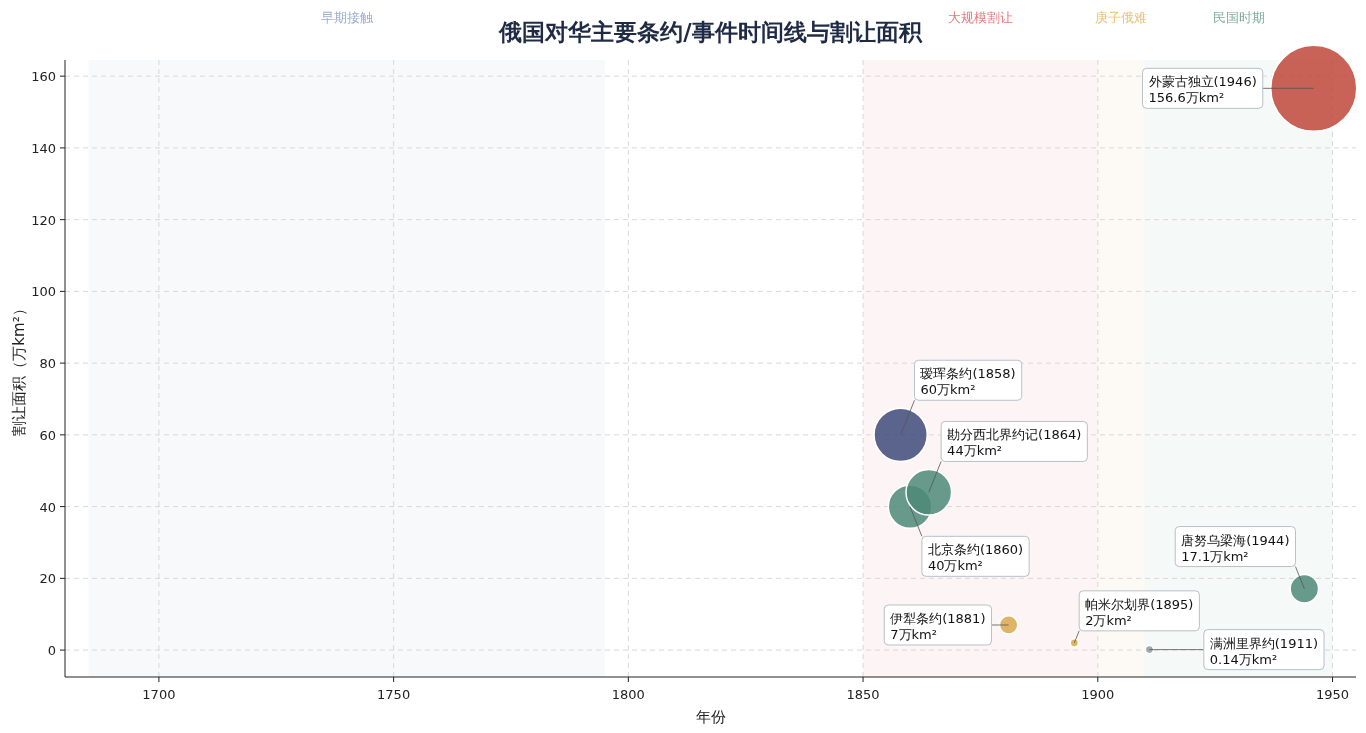  Describe the element at coordinates (975, 558) in the screenshot. I see `annotation: 北京条约(1860) 40万km²` at that location.